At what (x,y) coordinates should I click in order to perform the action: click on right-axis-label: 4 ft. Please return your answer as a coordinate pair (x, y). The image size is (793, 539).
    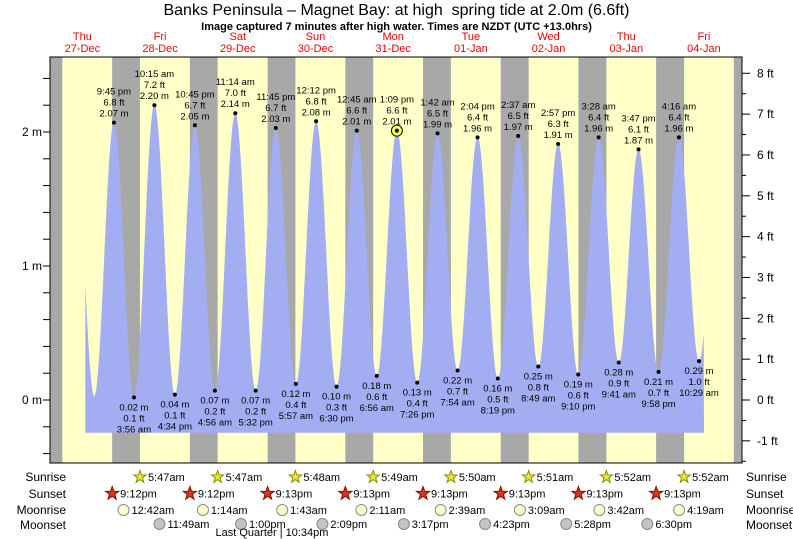
    Looking at the image, I should click on (765, 237).